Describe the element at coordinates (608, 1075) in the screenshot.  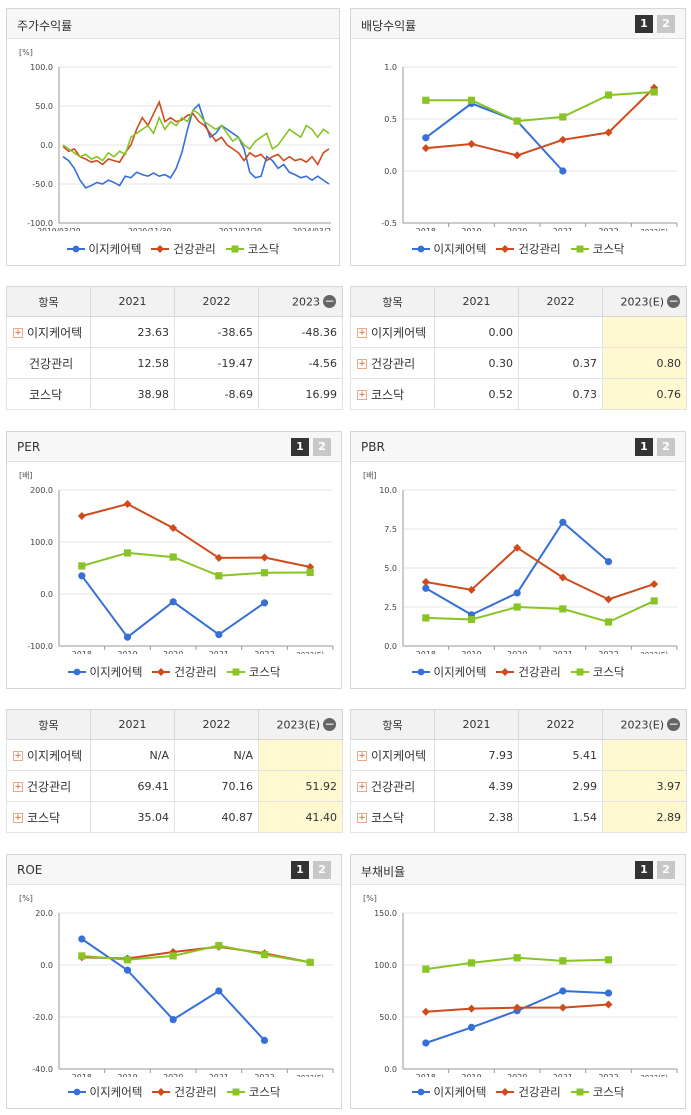
I see `x-tick-label: 2022` at that location.